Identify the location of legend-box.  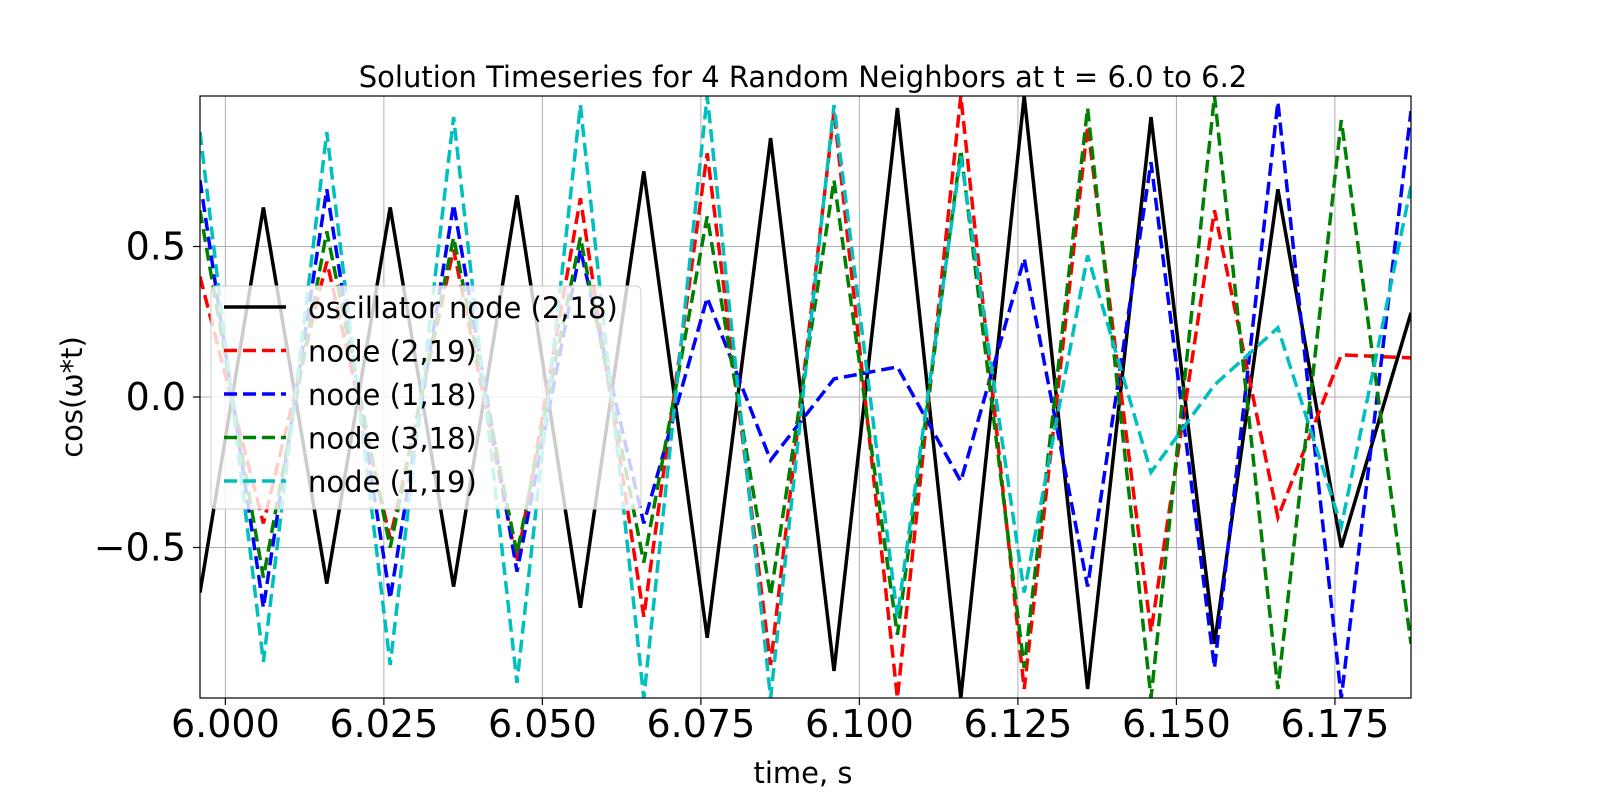
(426, 397).